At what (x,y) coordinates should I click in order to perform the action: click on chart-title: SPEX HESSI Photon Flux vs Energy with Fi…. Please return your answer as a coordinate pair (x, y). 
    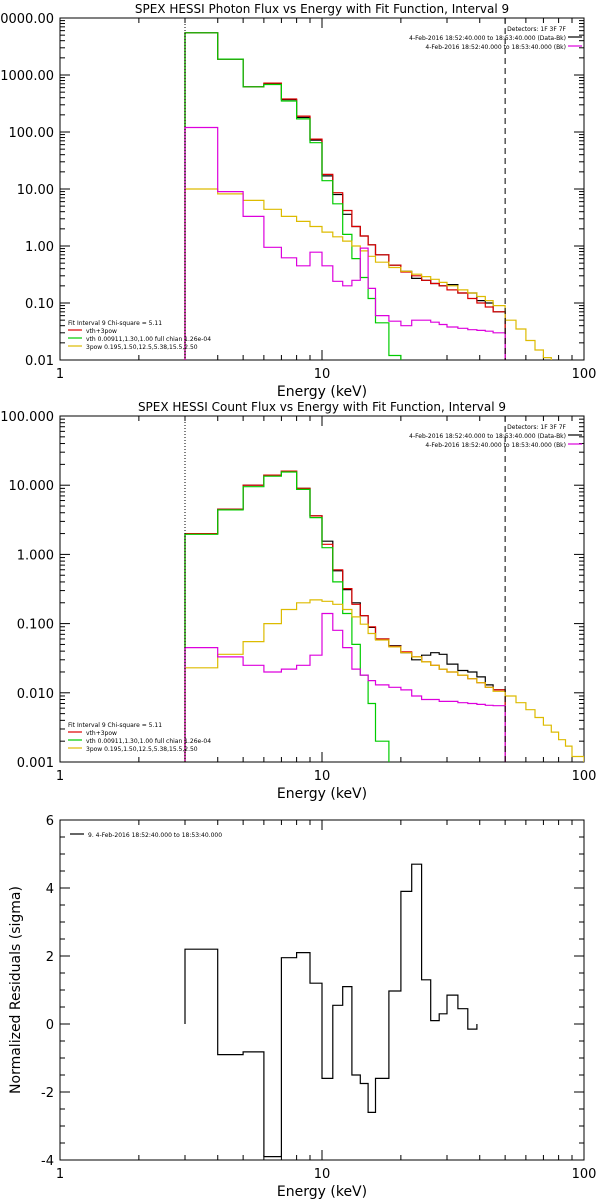
    Looking at the image, I should click on (322, 9).